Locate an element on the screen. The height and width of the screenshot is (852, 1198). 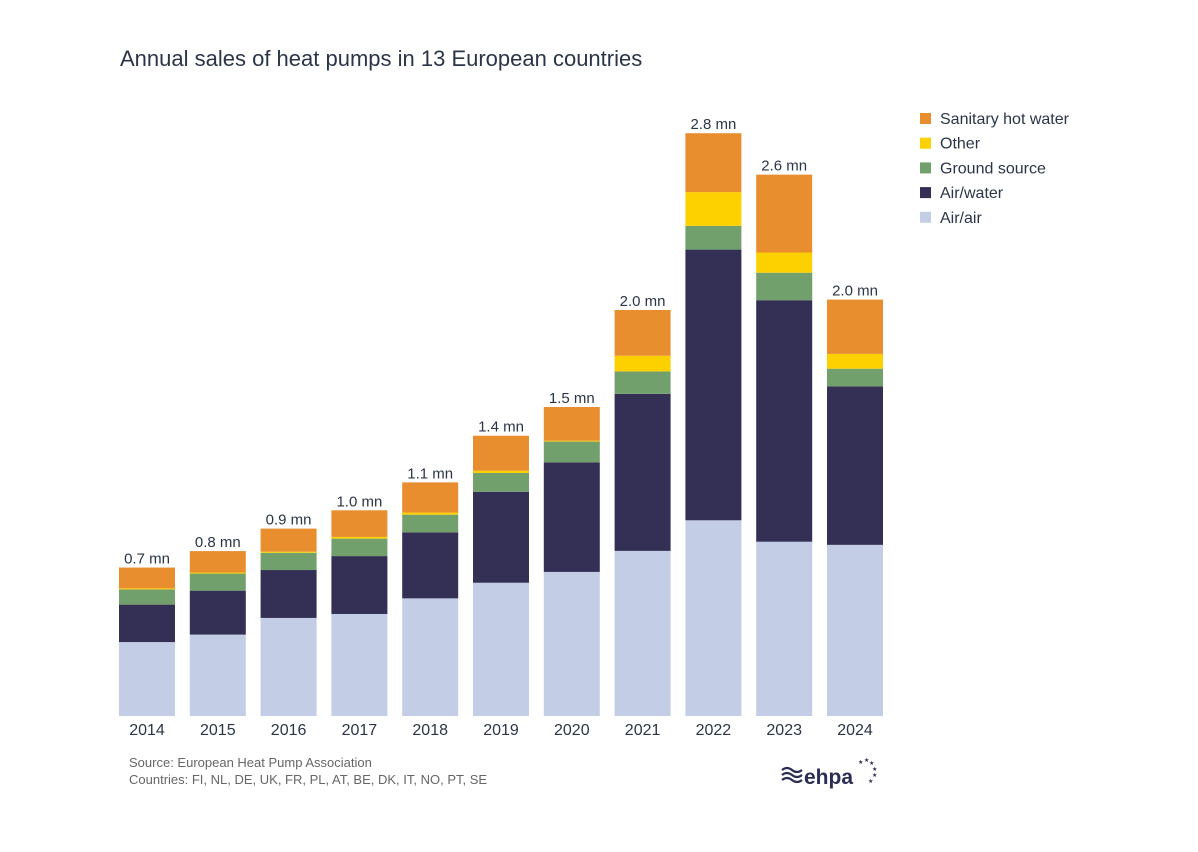
bar-segment-ground-source-2018 is located at coordinates (430, 523).